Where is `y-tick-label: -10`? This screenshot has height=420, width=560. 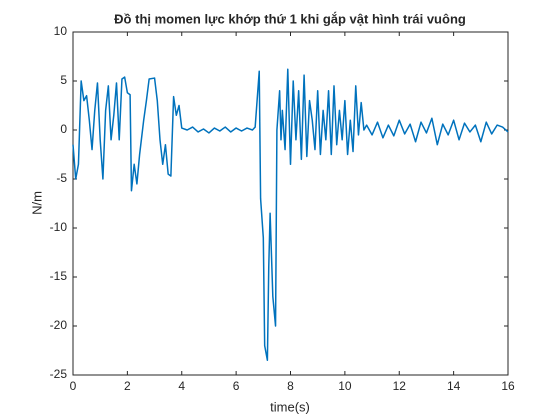
y-tick-label: -10 is located at coordinates (59, 227).